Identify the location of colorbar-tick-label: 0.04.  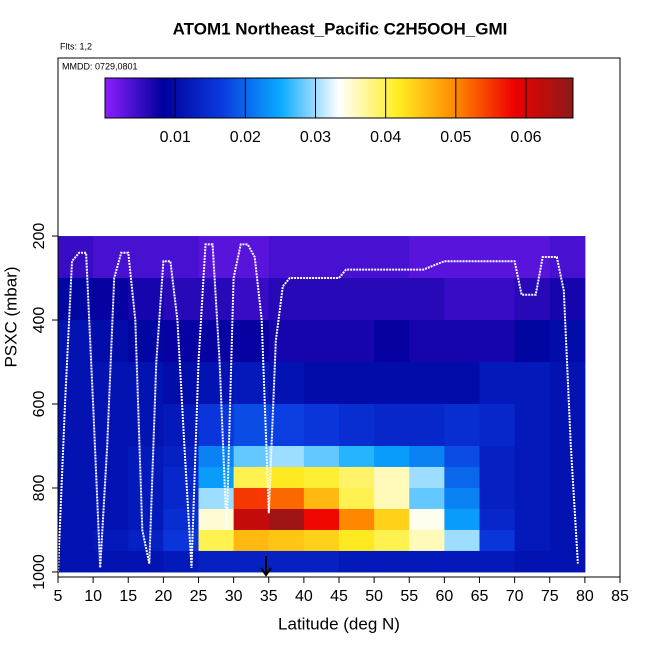
(385, 137).